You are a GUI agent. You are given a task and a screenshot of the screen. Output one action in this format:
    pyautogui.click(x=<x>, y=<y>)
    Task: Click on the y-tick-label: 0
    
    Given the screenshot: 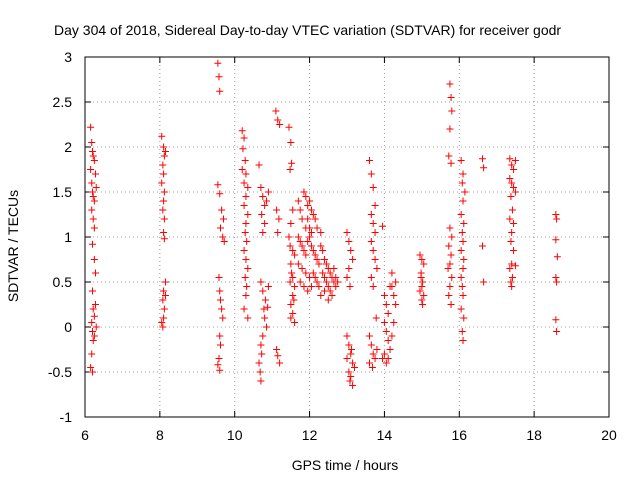 What is the action you would take?
    pyautogui.click(x=68, y=327)
    